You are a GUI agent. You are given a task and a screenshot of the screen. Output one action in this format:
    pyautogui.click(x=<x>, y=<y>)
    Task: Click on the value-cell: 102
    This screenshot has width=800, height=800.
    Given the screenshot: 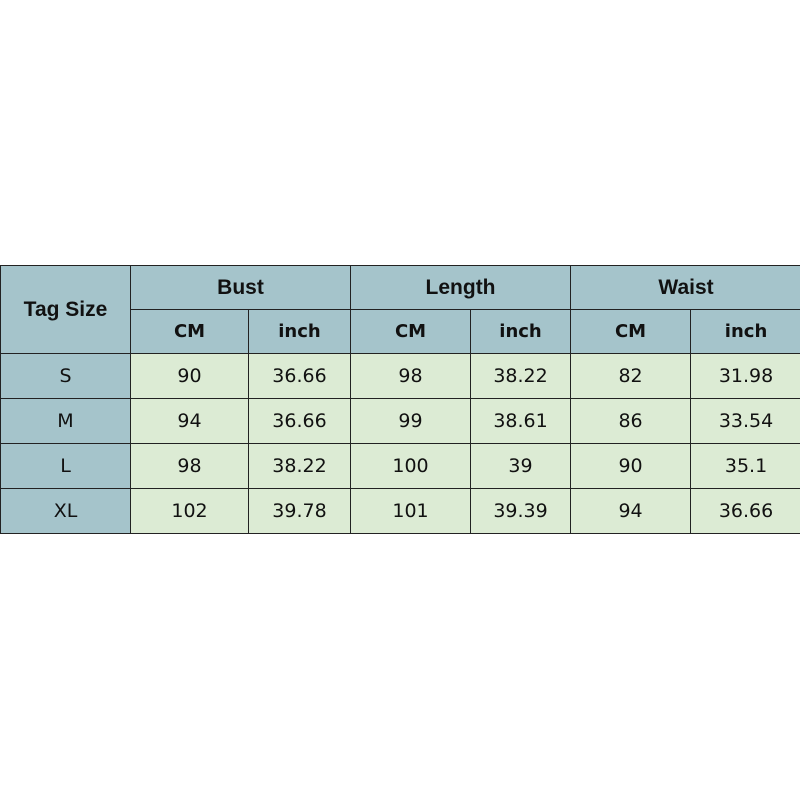 What is the action you would take?
    pyautogui.click(x=189, y=511)
    